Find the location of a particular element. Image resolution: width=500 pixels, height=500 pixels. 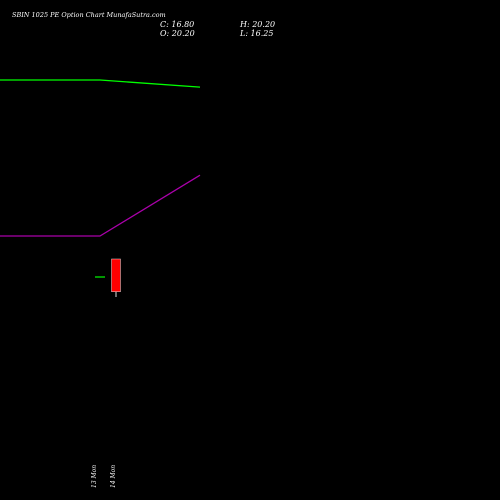

close-value: C: 16.80 is located at coordinates (177, 24).